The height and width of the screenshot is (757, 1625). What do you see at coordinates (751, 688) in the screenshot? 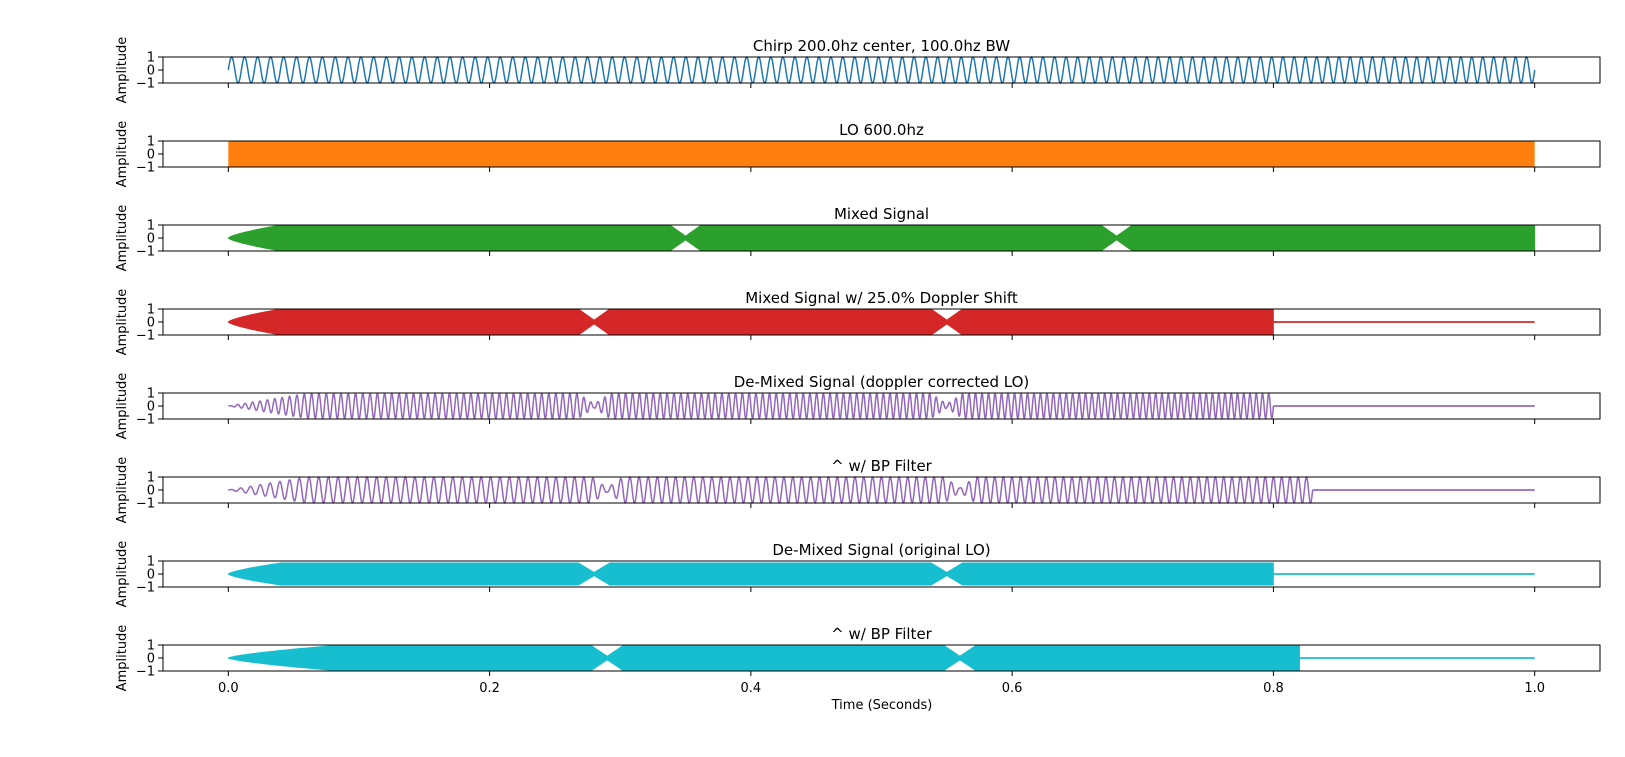
I see `x-tick-label: 0.4` at bounding box center [751, 688].